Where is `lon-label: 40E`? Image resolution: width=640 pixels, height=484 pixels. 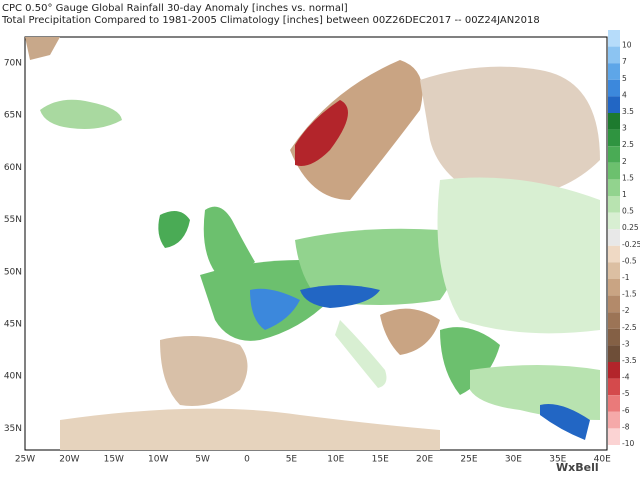
lon-label: 40E is located at coordinates (602, 460).